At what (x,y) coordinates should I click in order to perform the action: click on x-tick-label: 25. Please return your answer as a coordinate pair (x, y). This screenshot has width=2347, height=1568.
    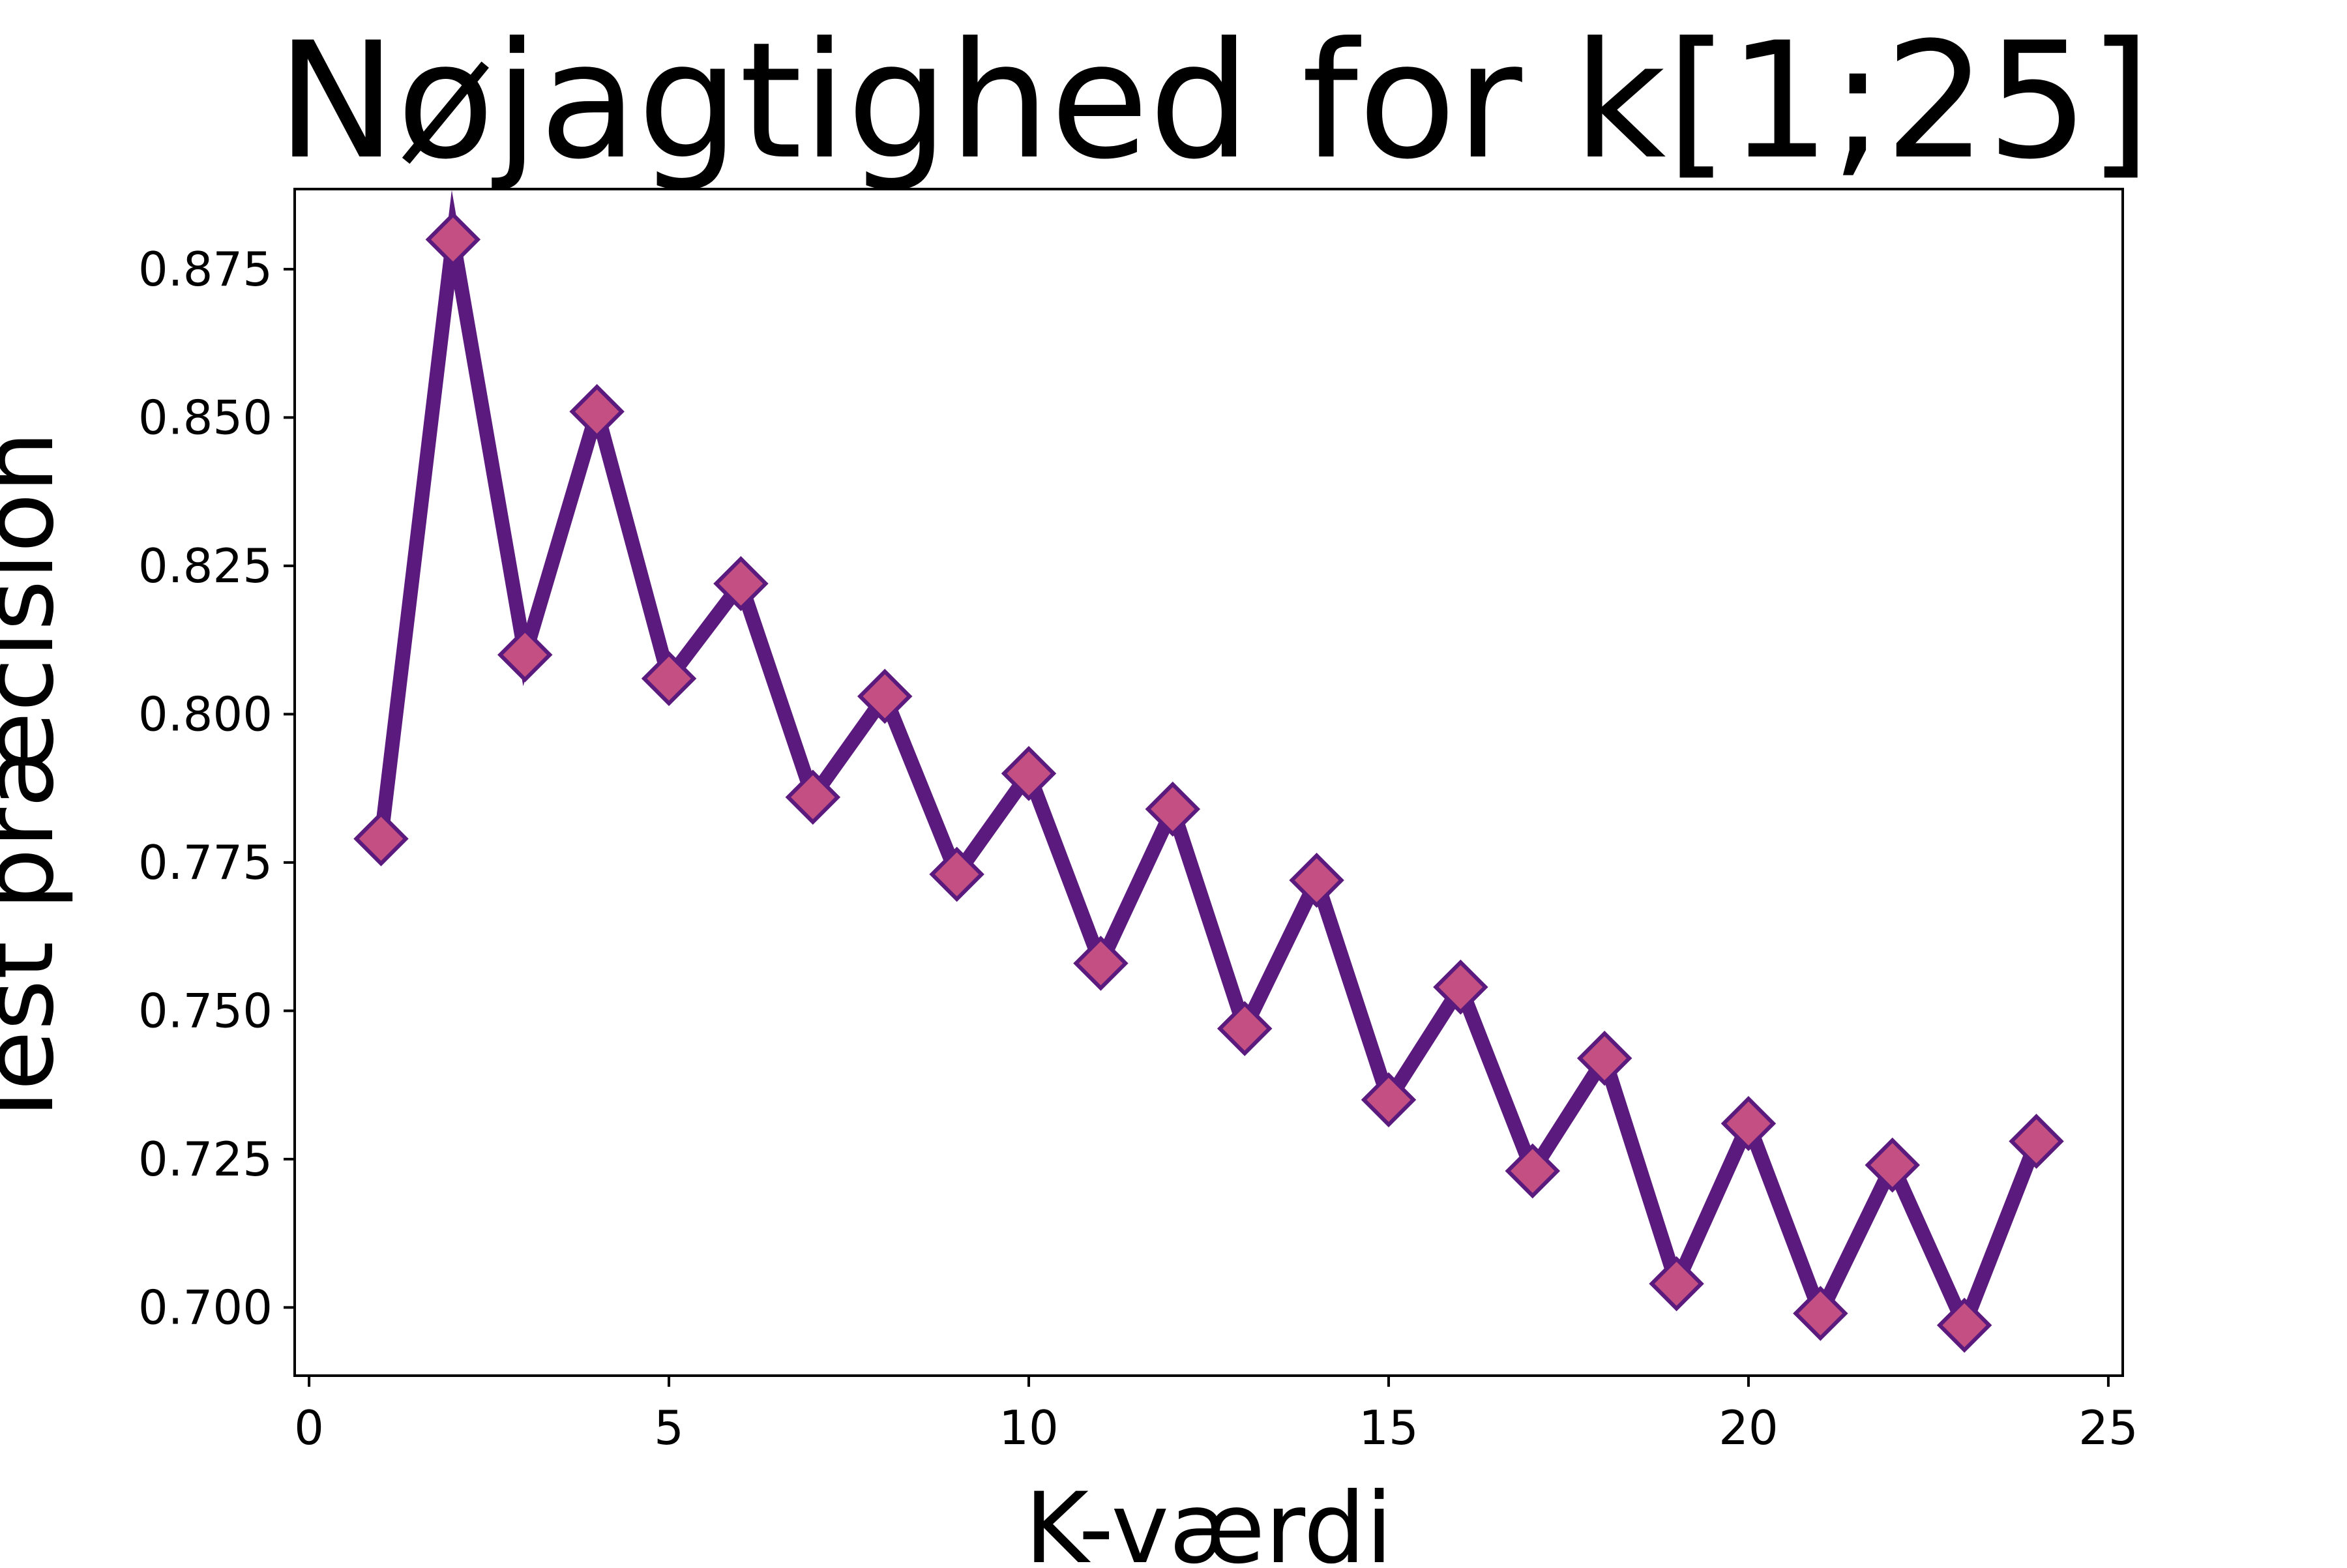
    Looking at the image, I should click on (2108, 1427).